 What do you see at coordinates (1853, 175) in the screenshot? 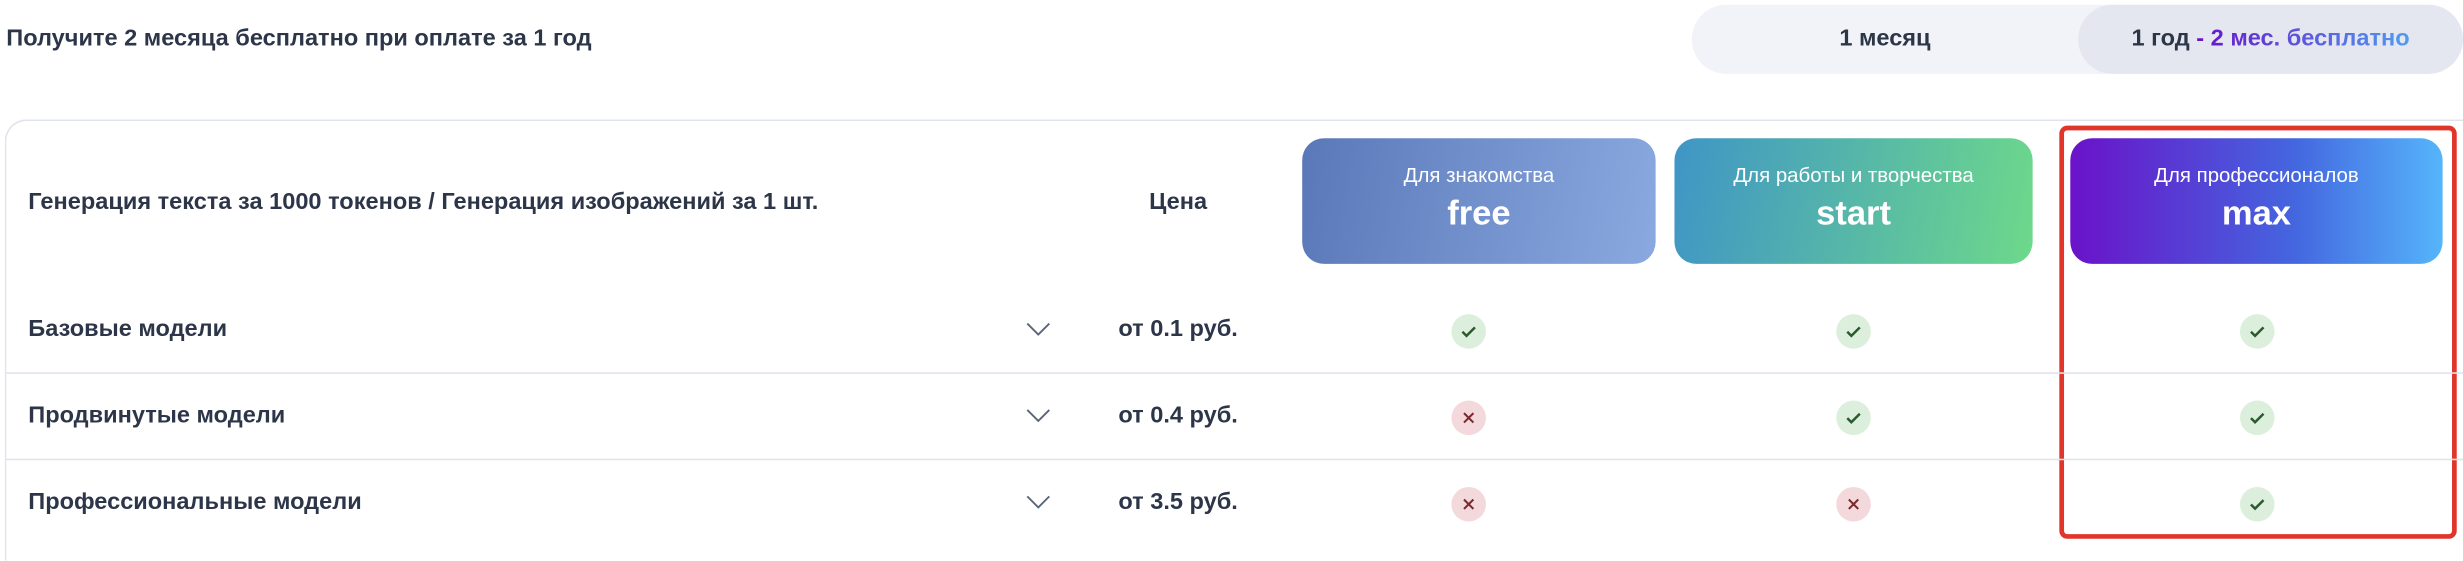
I see `plan-subtitle: Для работы и творчества` at bounding box center [1853, 175].